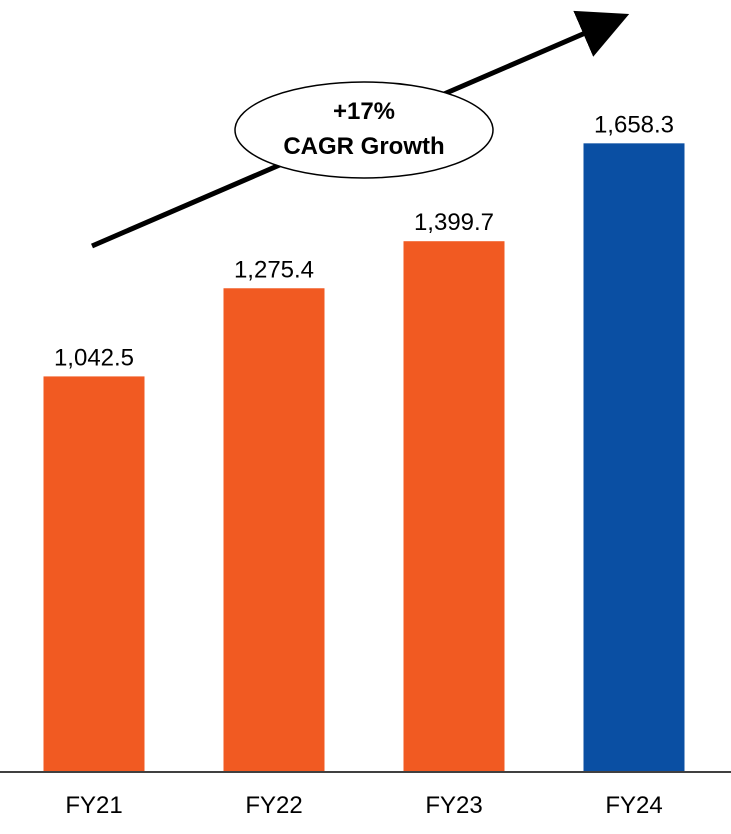  I want to click on bar-fy23, so click(454, 506).